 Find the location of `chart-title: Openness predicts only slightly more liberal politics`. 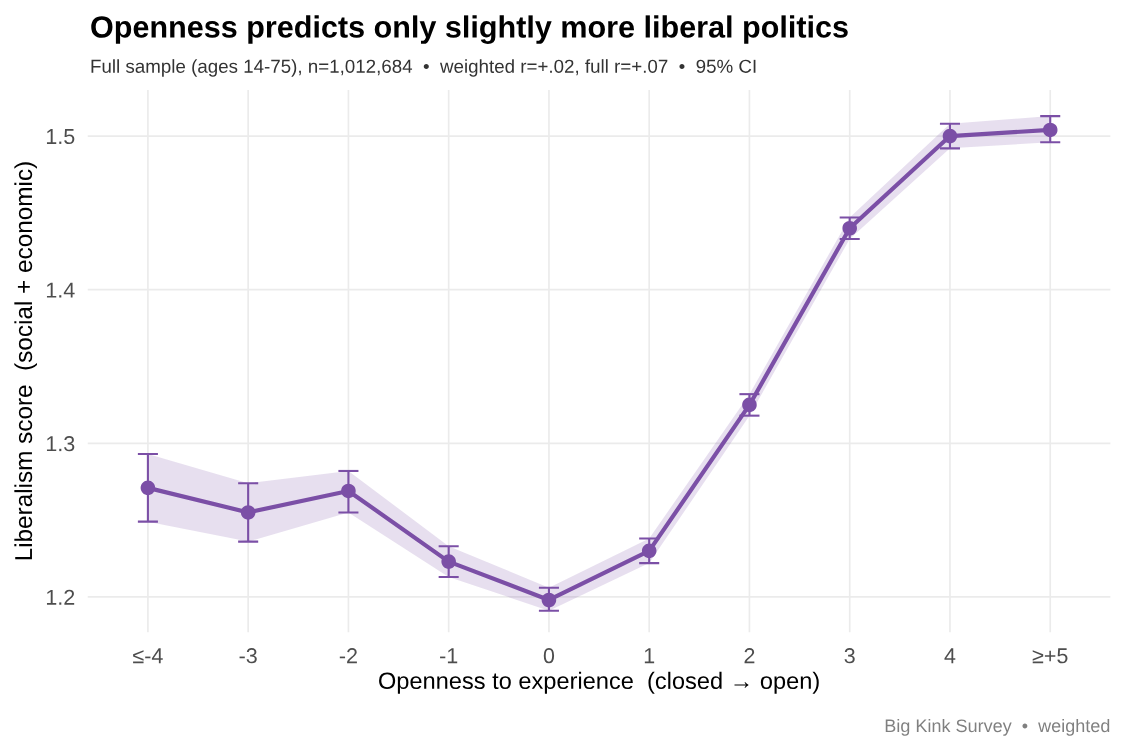

chart-title: Openness predicts only slightly more liberal politics is located at coordinates (469, 29).